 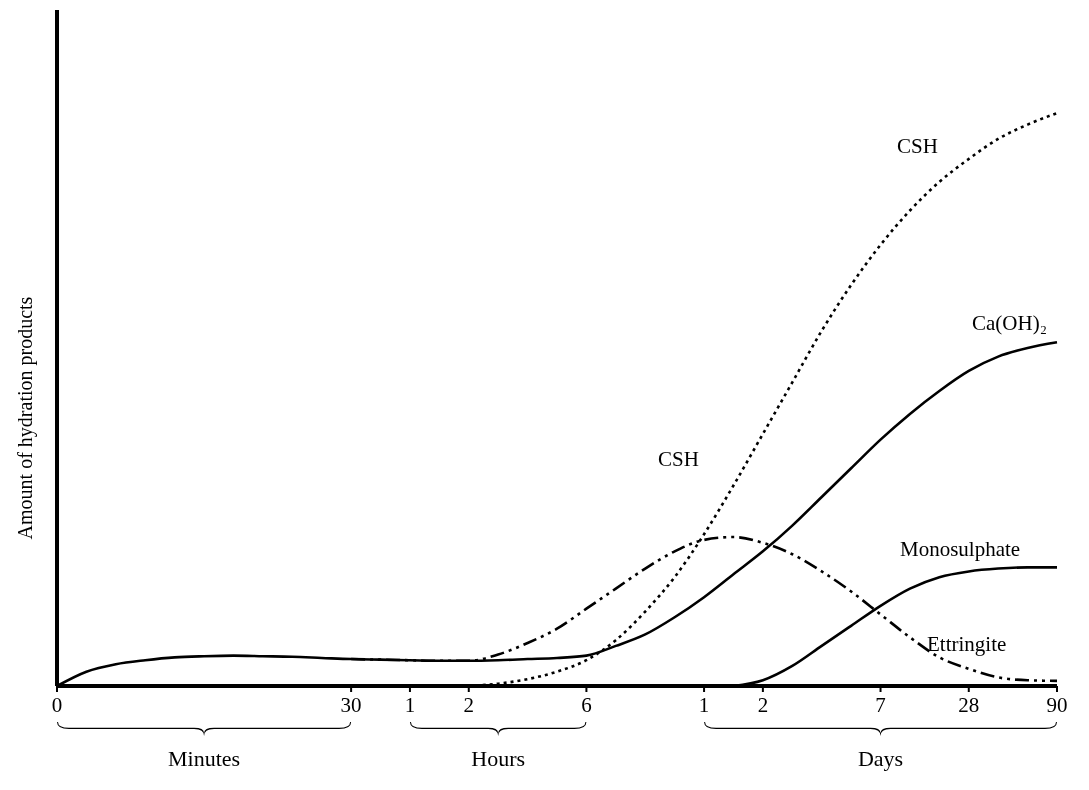 What do you see at coordinates (880, 758) in the screenshot?
I see `text: Days` at bounding box center [880, 758].